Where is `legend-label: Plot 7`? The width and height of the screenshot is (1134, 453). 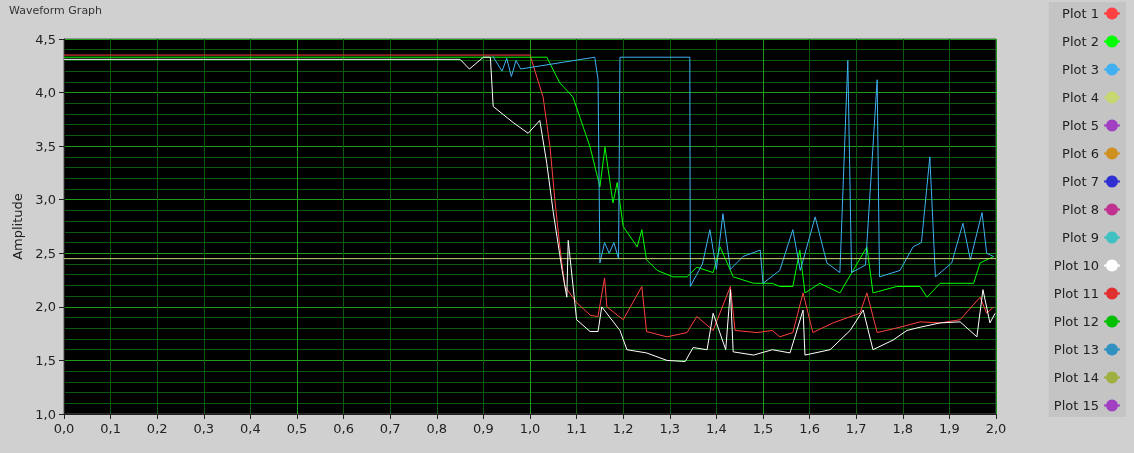
legend-label: Plot 7 is located at coordinates (1080, 181).